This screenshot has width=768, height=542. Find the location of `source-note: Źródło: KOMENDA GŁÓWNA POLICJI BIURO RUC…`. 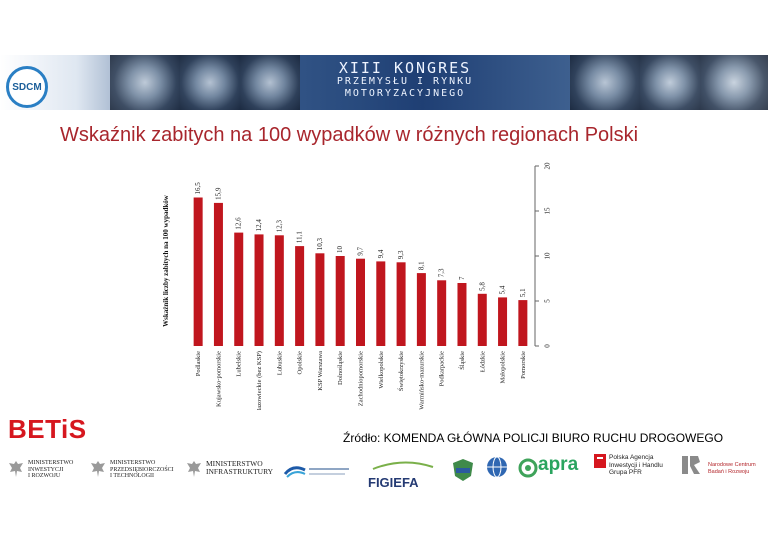

source-note: Źródło: KOMENDA GŁÓWNA POLICJI BIURO RUC… is located at coordinates (533, 438).